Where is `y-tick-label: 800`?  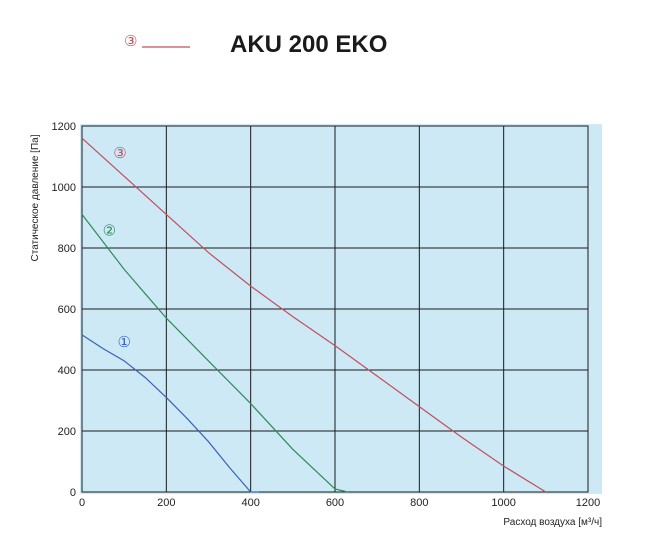
y-tick-label: 800 is located at coordinates (67, 249).